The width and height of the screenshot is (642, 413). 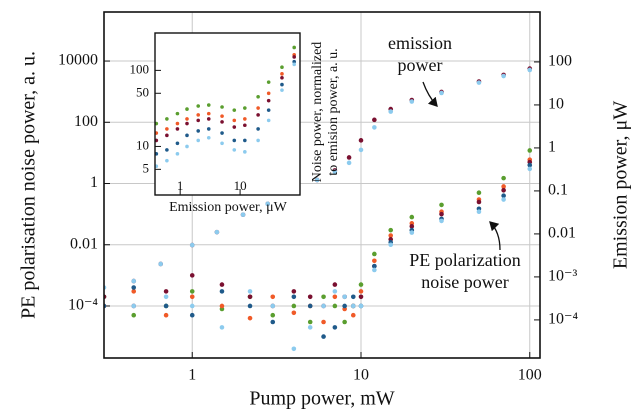 What do you see at coordinates (227, 114) in the screenshot?
I see `axes-frame` at bounding box center [227, 114].